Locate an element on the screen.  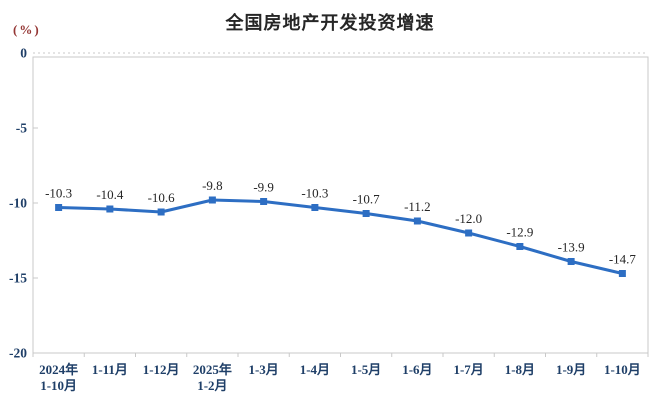
x-axis-category-label: 1-11月 is located at coordinates (110, 369).